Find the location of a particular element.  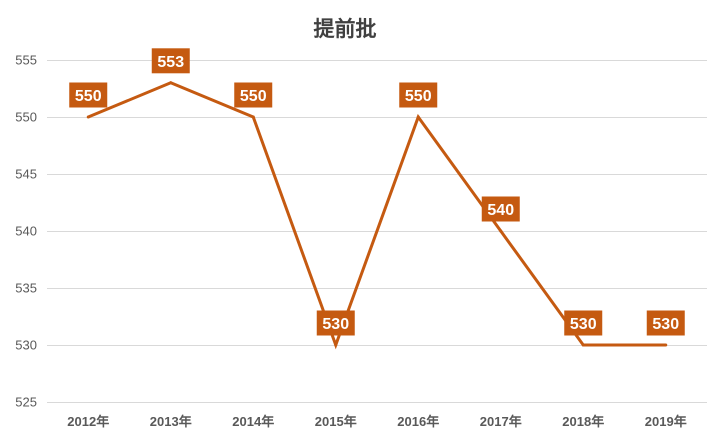

x-axis: 2012年 2013年 2014年 2015年 2016年 2017年 2018年 2019年 is located at coordinates (376, 421).